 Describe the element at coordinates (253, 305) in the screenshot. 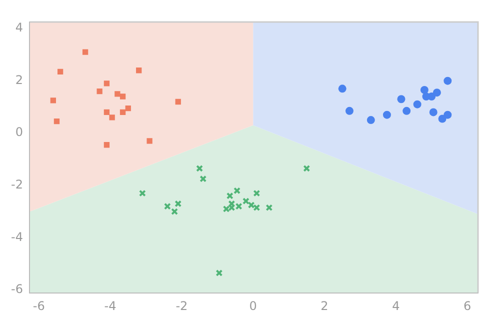

I see `x-tick-label: 0` at that location.